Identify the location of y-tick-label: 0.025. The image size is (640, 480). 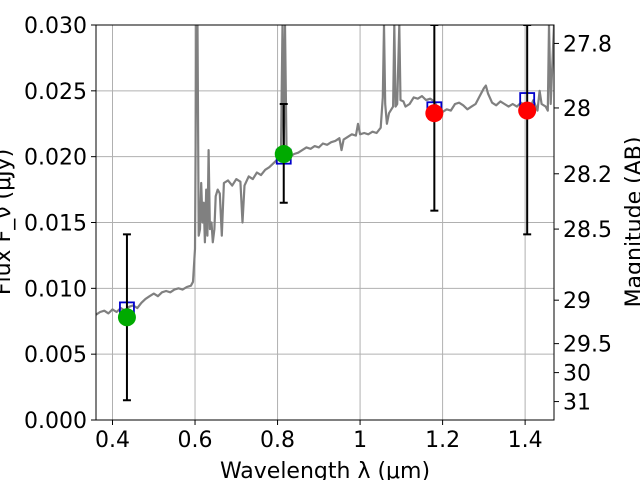
(55, 92).